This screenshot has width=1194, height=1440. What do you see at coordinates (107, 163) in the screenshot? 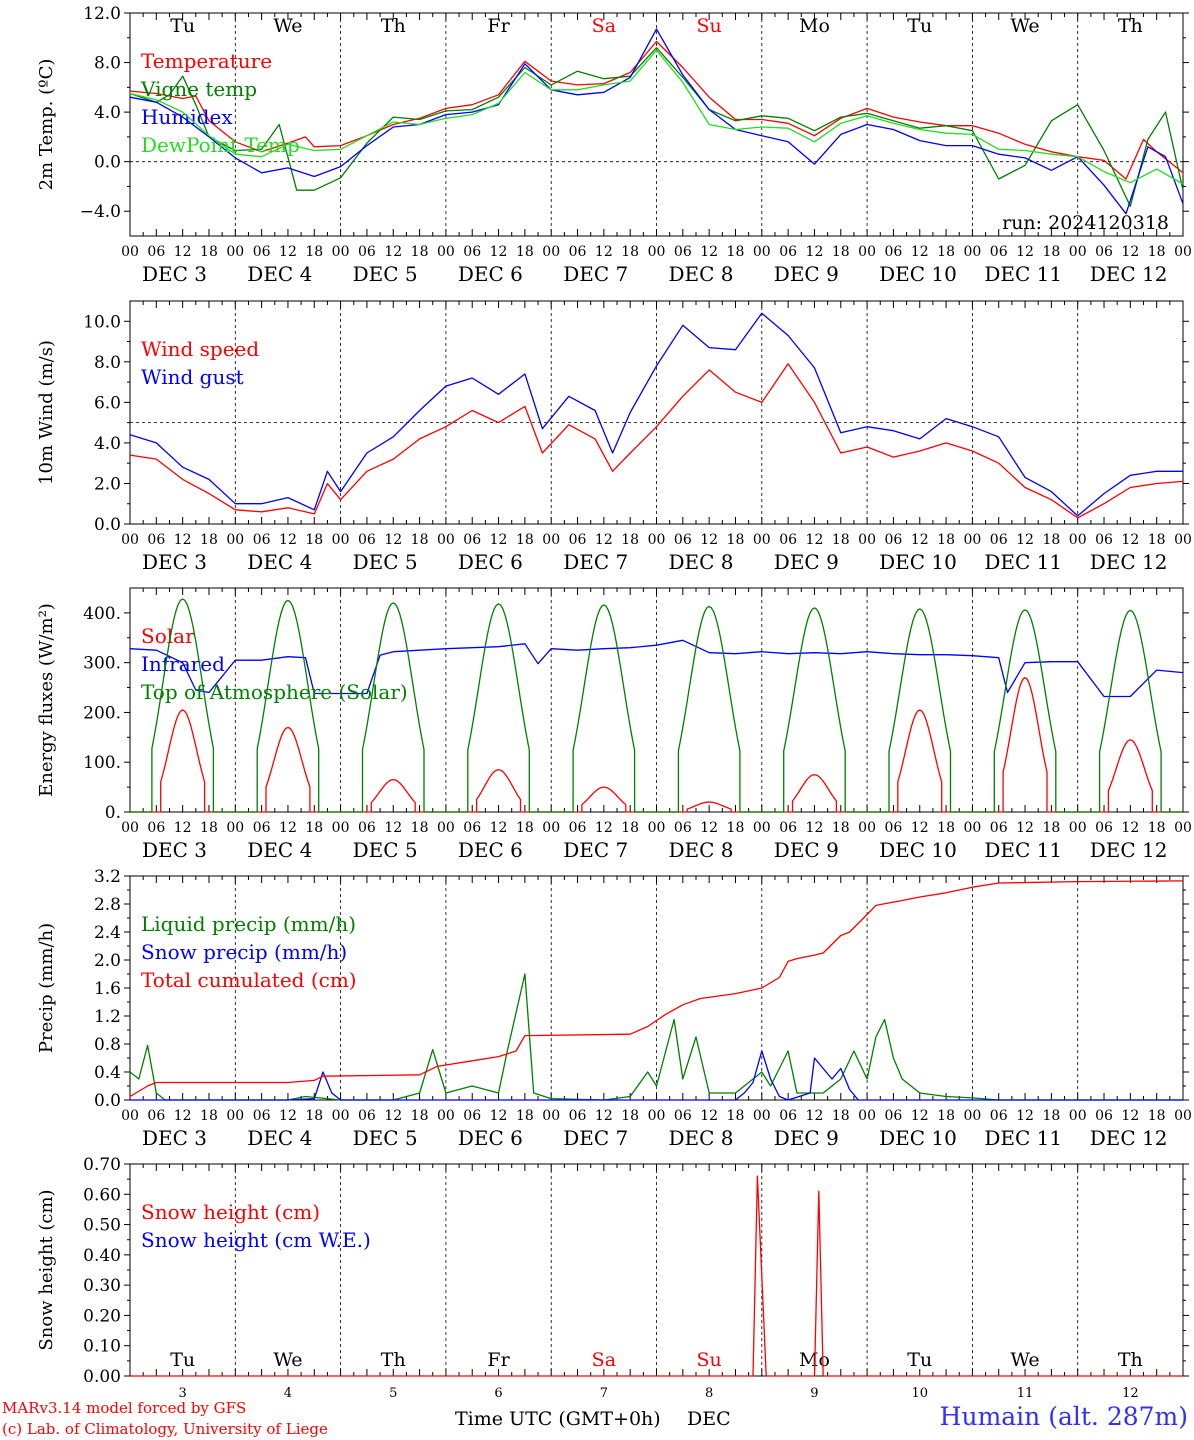
I see `y-tick-label: 0.0` at bounding box center [107, 163].